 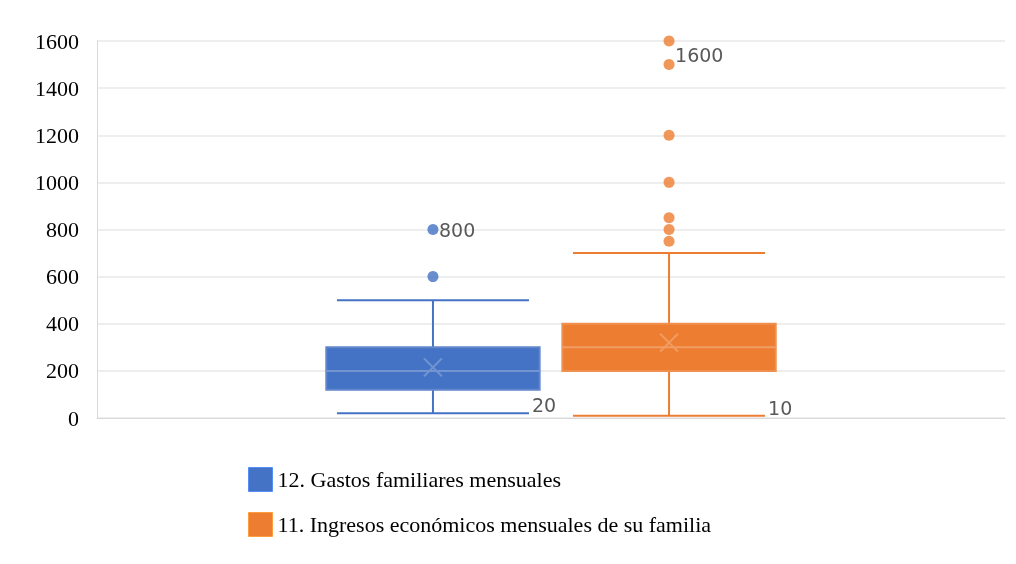 I want to click on legend-label: 12. Gastos familiares mensuales, so click(x=419, y=479).